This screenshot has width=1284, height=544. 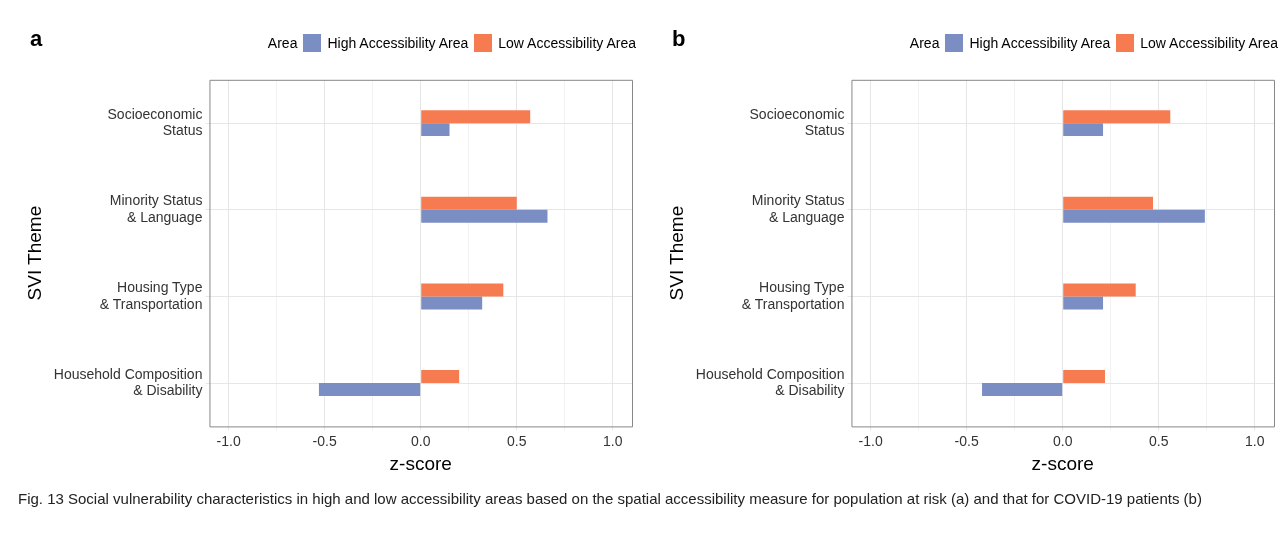 What do you see at coordinates (679, 39) in the screenshot?
I see `chart-title: b` at bounding box center [679, 39].